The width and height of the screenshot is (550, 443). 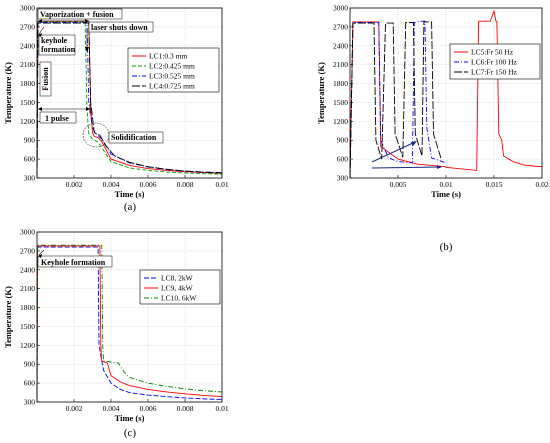 What do you see at coordinates (77, 14) in the screenshot?
I see `annotation-vaporization-fusion: Vaporization + fusion` at bounding box center [77, 14].